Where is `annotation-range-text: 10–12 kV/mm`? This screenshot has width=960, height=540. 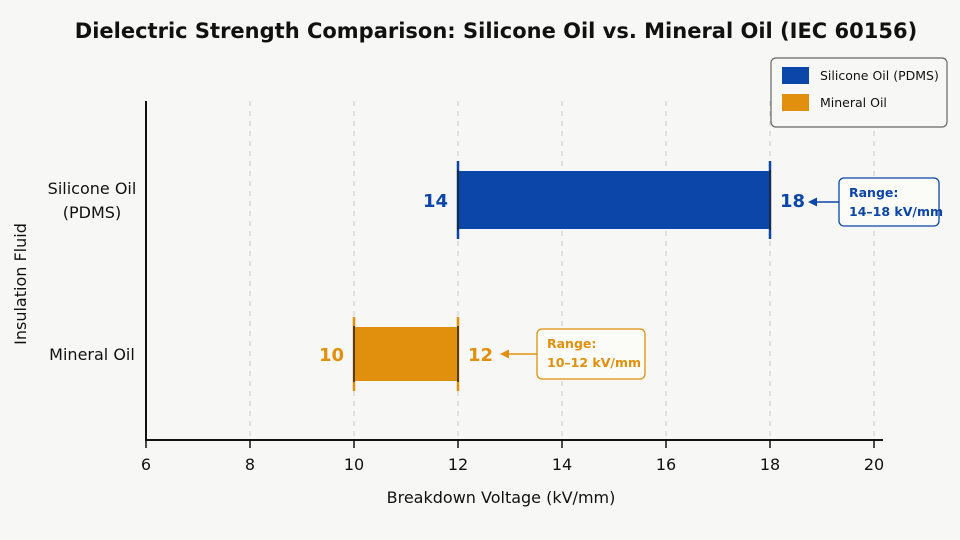
annotation-range-text: 10–12 kV/mm is located at coordinates (594, 362).